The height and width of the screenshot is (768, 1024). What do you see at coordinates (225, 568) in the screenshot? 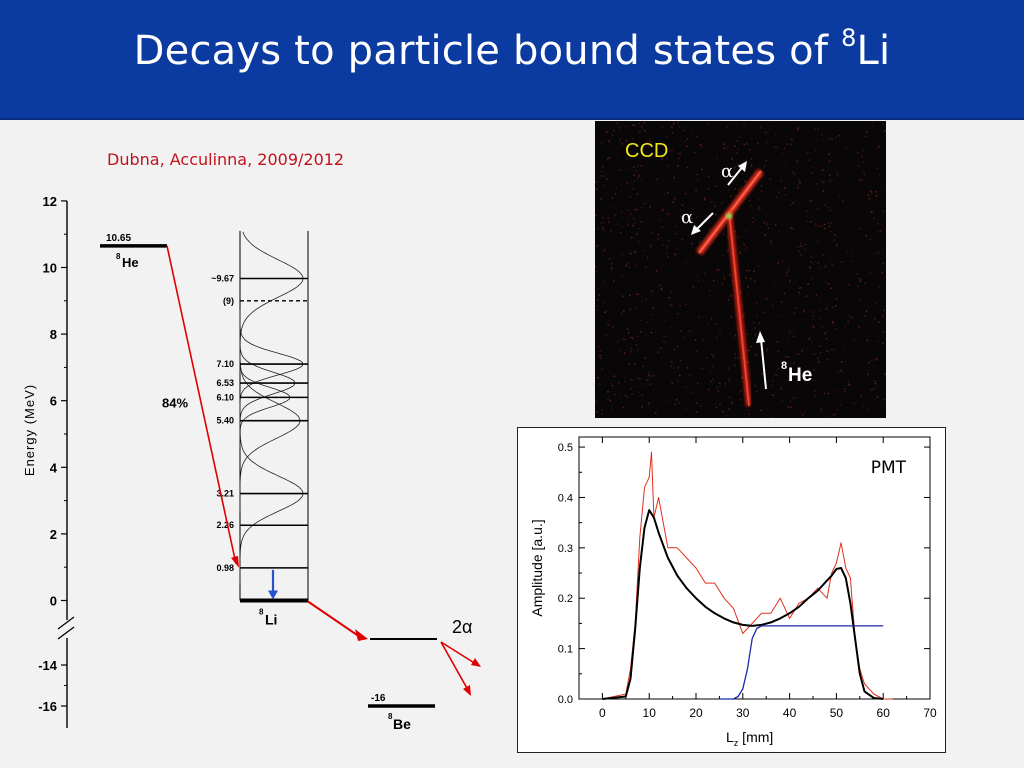
I see `li8-level-label: 0.98` at bounding box center [225, 568].